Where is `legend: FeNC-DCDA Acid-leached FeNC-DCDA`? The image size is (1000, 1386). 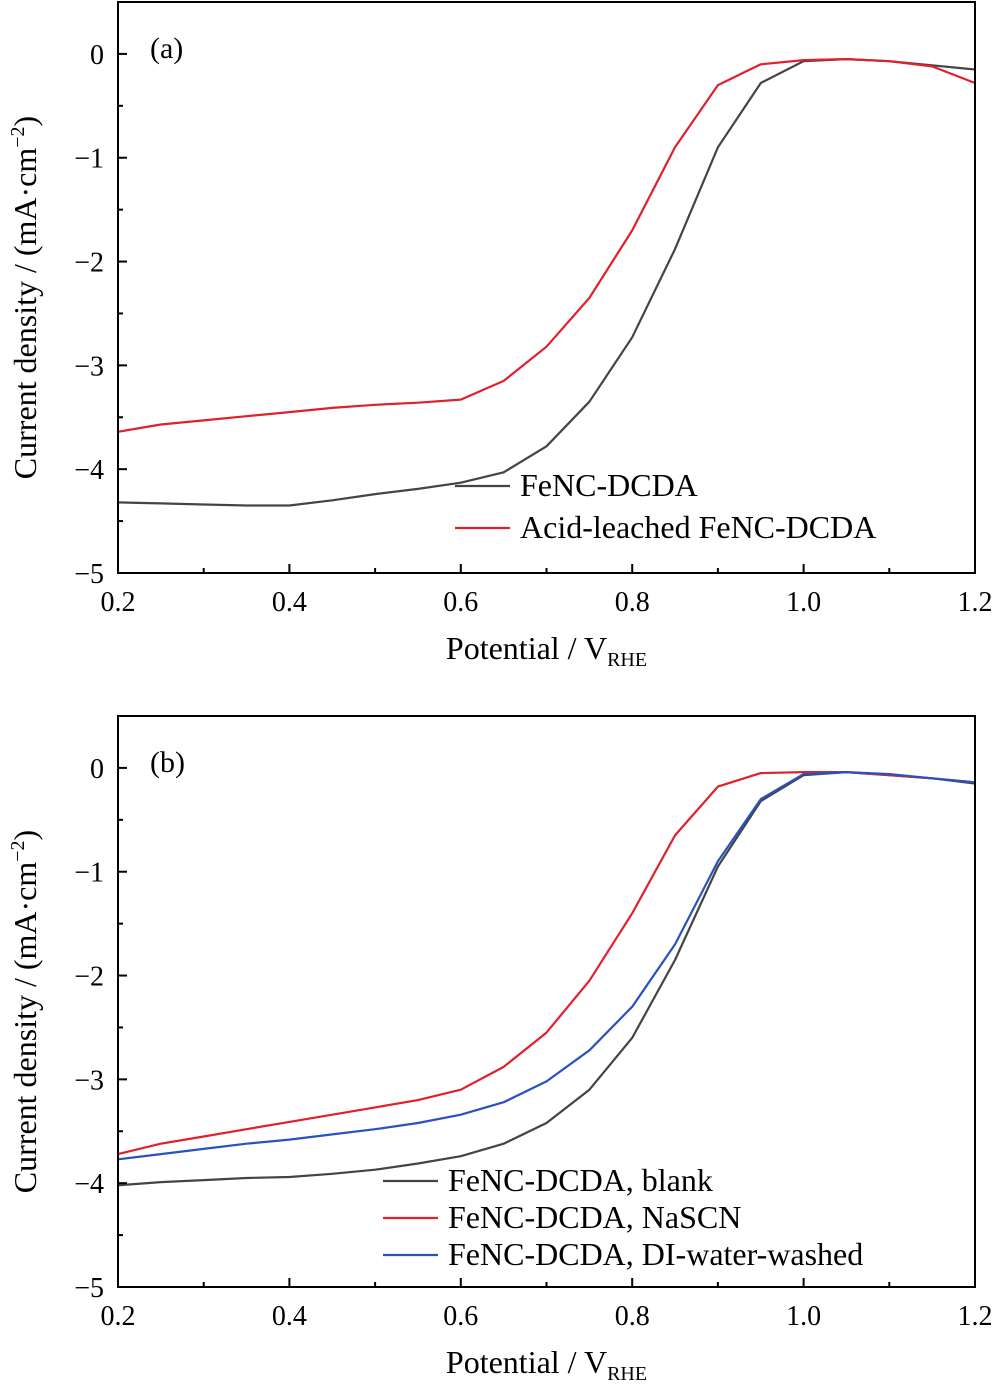 legend: FeNC-DCDA Acid-leached FeNC-DCDA is located at coordinates (665, 506).